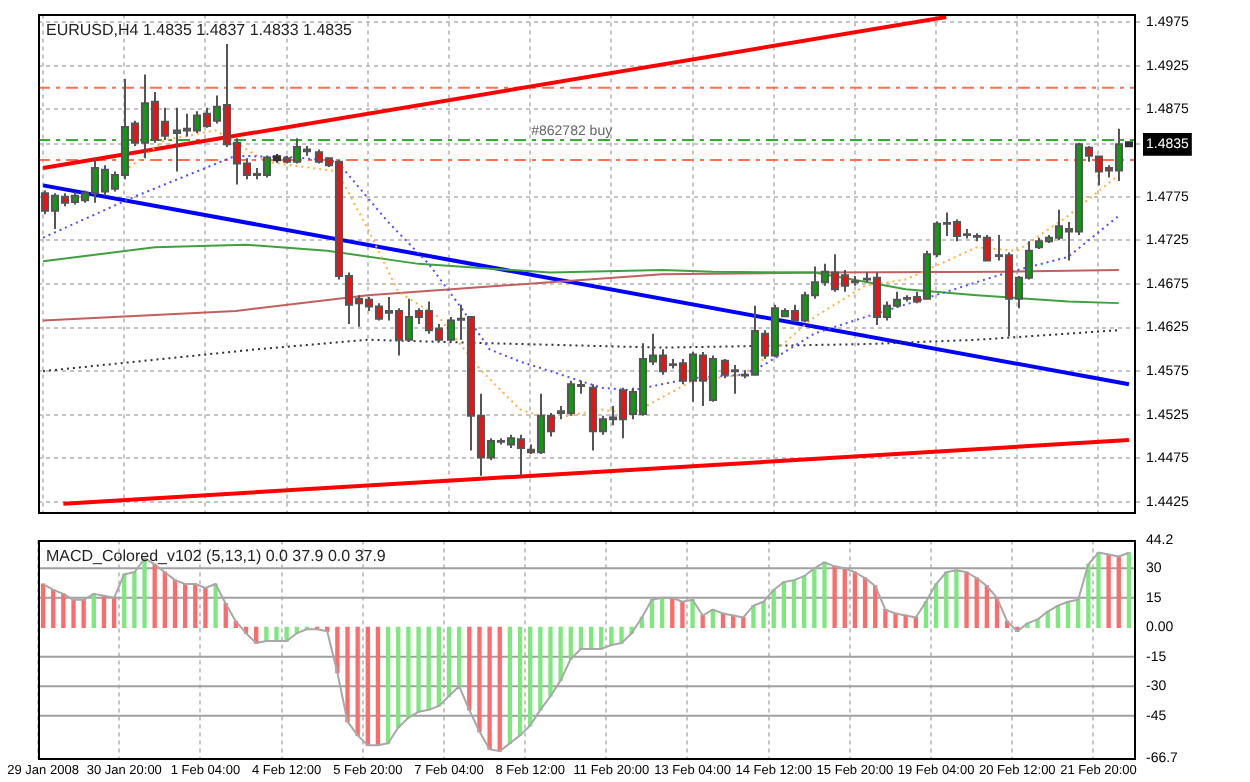 The width and height of the screenshot is (1250, 782). Describe the element at coordinates (581, 351) in the screenshot. I see `line-series` at that location.